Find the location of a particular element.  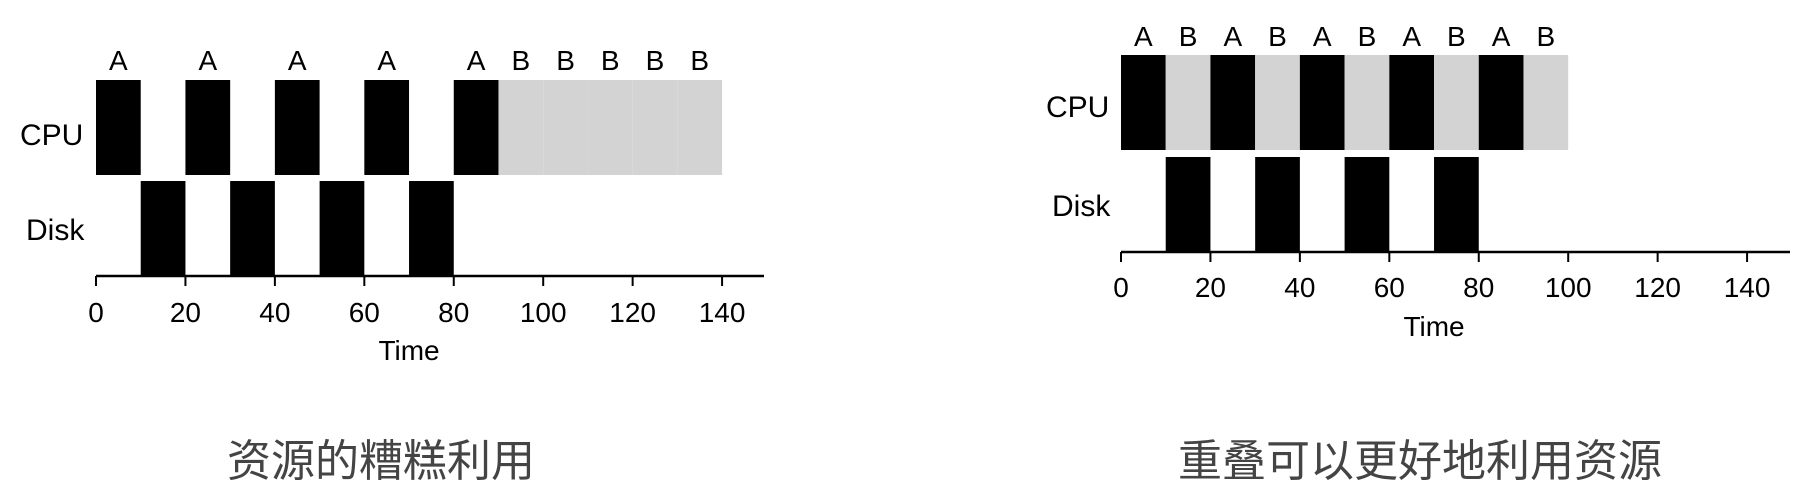

caption-poor-utilization: 资源的糟糕利用 is located at coordinates (381, 461).